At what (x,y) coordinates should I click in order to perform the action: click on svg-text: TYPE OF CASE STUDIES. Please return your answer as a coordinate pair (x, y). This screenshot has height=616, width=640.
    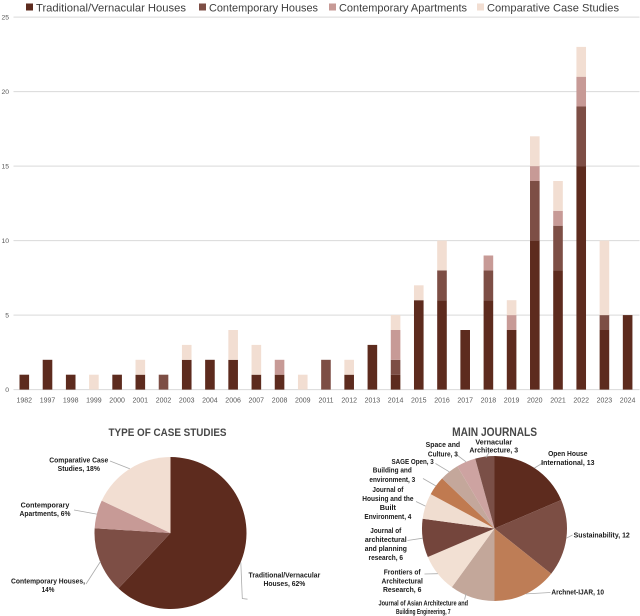
    Looking at the image, I should click on (168, 433).